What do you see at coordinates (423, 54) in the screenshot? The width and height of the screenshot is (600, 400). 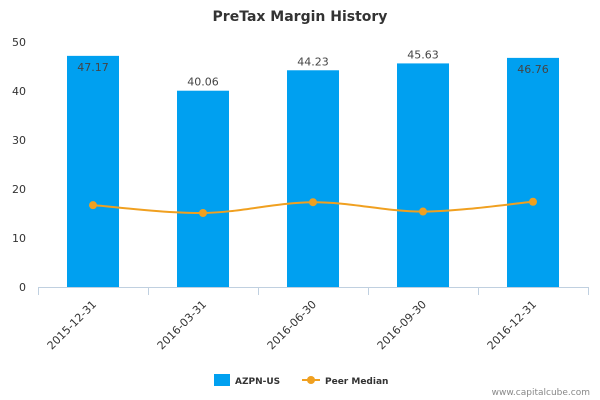 I see `bar-data-label: 45.63` at bounding box center [423, 54].